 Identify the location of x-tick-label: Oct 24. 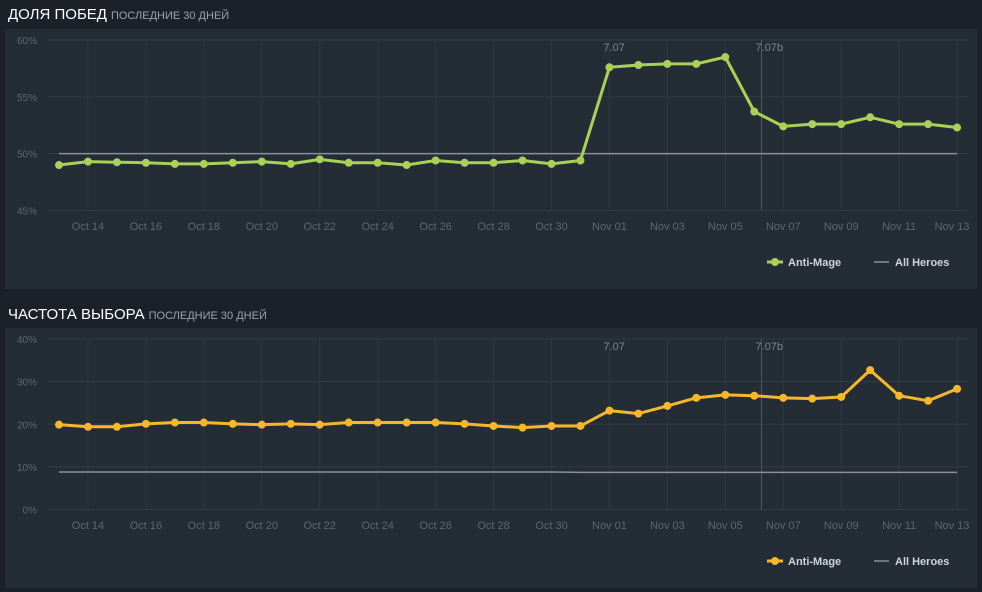
(377, 526).